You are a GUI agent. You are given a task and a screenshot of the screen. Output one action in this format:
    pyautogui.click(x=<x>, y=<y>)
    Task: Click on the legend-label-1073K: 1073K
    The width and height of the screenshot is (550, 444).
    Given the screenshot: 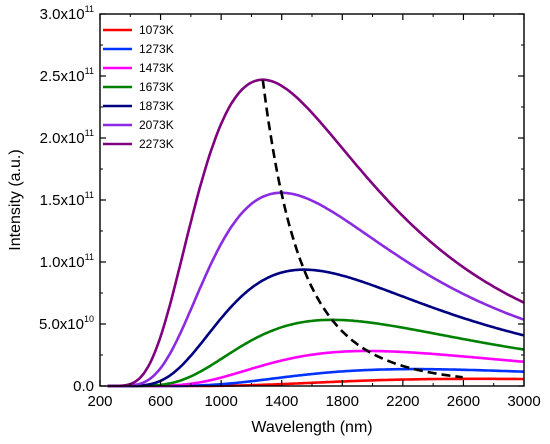 What is the action you would take?
    pyautogui.click(x=156, y=30)
    